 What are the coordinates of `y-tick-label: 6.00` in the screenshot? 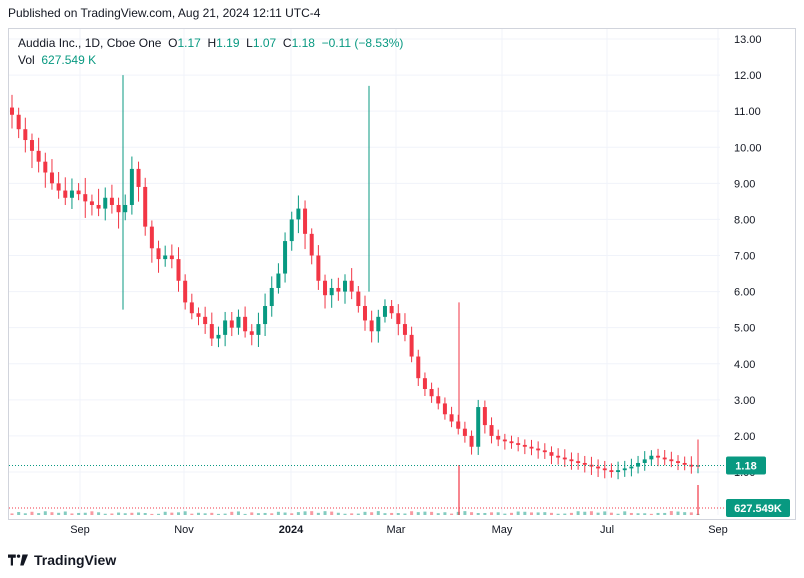 It's located at (744, 293).